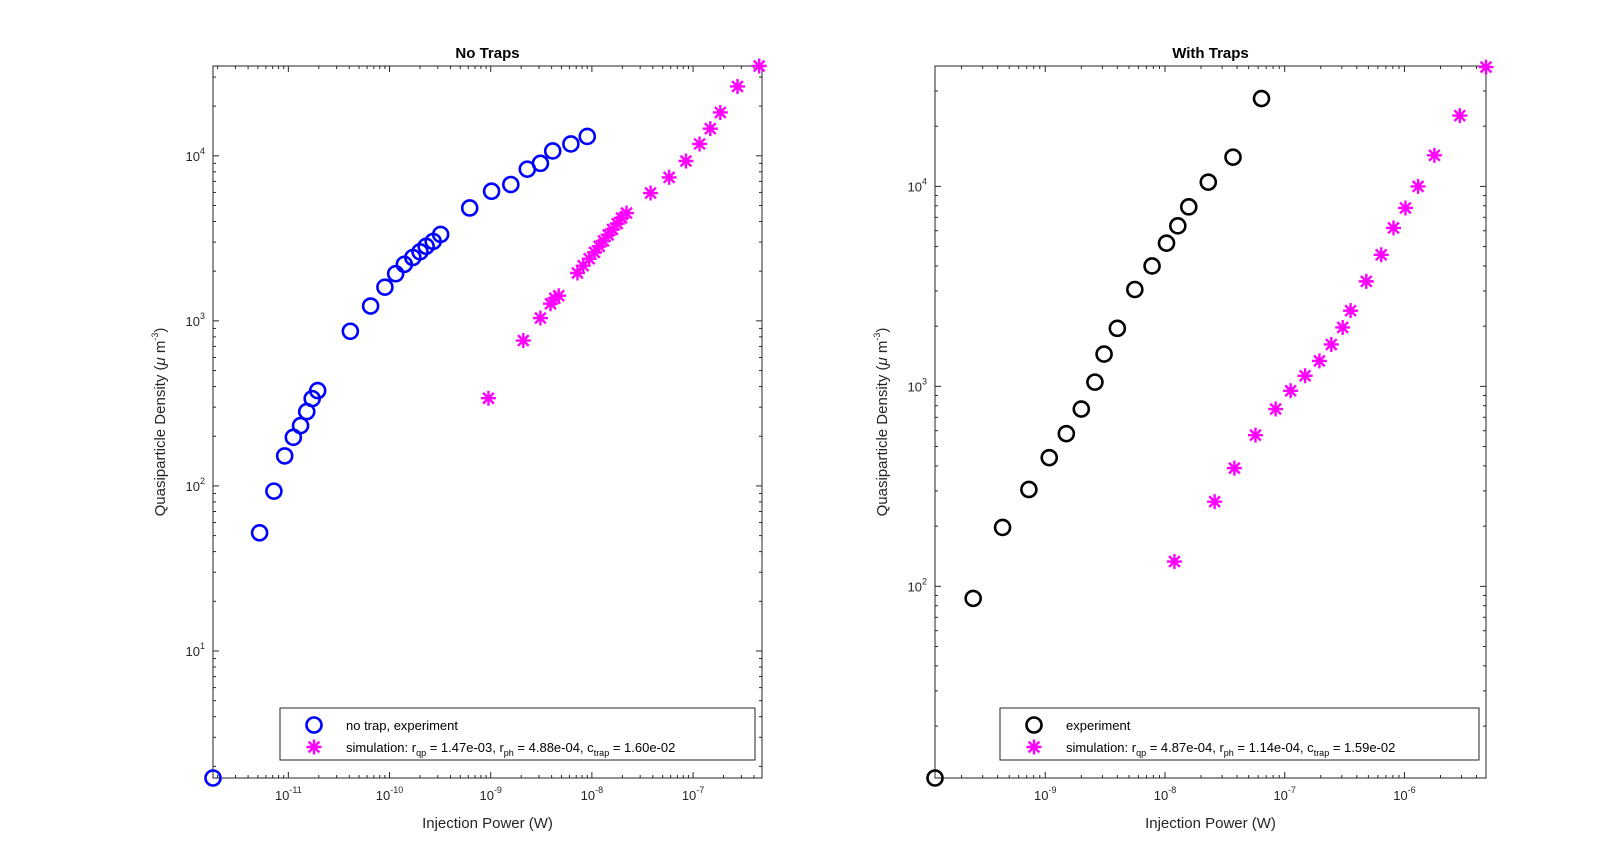 This screenshot has width=1620, height=864. Describe the element at coordinates (882, 441) in the screenshot. I see `y-axis-label-text: Quasiparticle Density (` at that location.